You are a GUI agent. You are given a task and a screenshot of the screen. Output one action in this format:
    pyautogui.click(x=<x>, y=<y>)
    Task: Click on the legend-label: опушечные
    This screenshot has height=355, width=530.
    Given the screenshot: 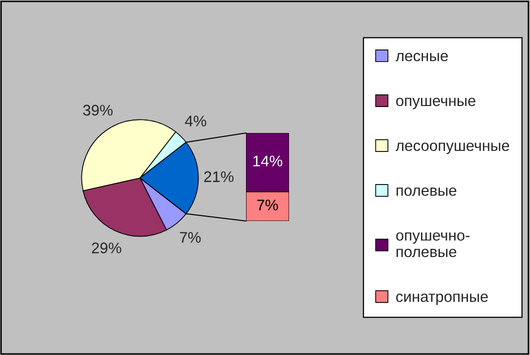 What is the action you would take?
    pyautogui.click(x=436, y=104)
    